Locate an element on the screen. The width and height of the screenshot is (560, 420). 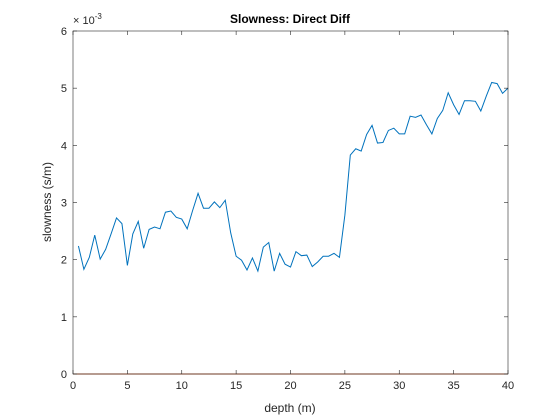
y-tick-label: 6 is located at coordinates (64, 32).